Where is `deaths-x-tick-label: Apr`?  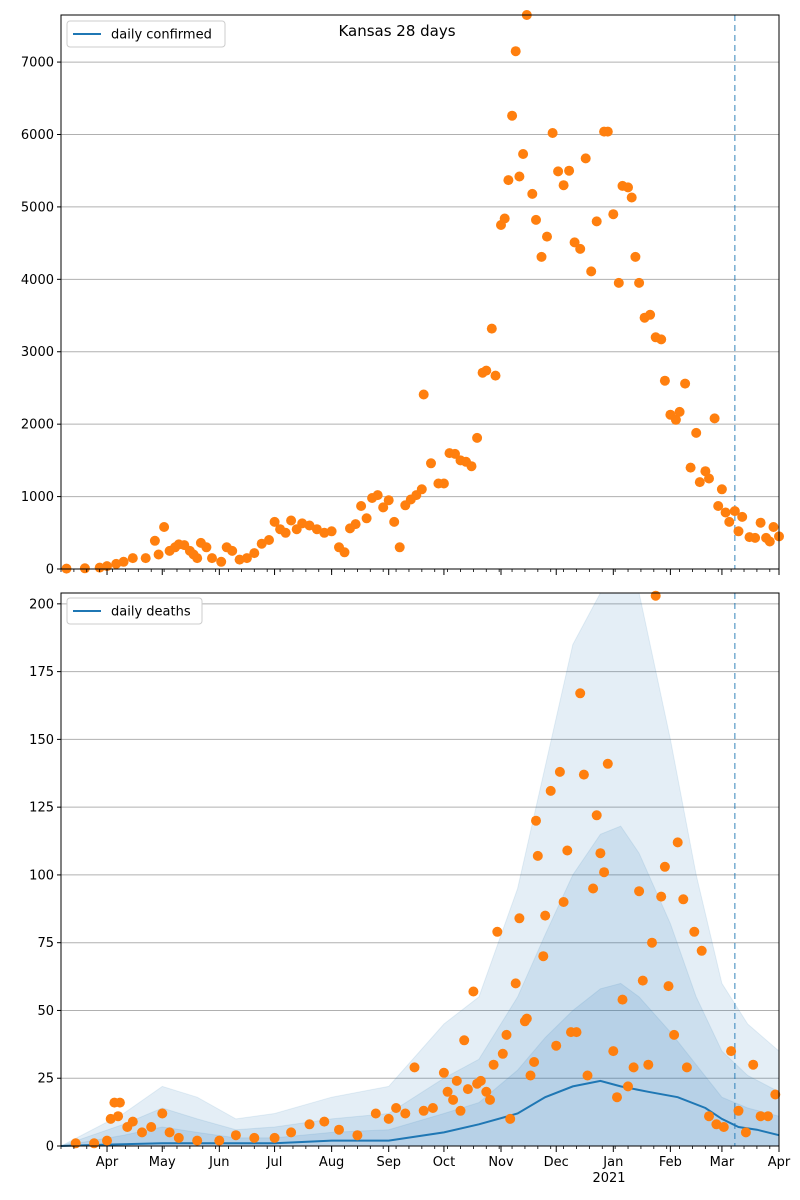
deaths-x-tick-label: Apr is located at coordinates (107, 1162).